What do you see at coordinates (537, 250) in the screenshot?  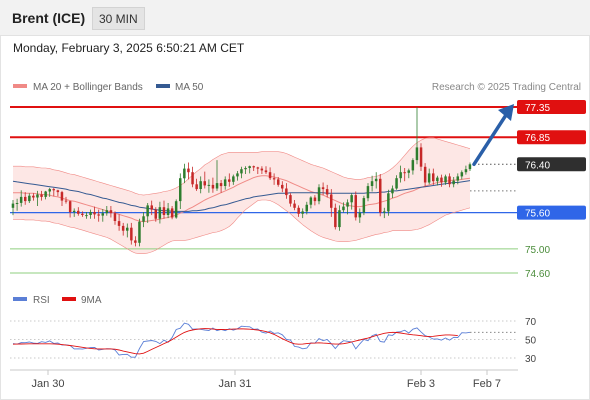 I see `level-label-75.00: 75.00` at bounding box center [537, 250].